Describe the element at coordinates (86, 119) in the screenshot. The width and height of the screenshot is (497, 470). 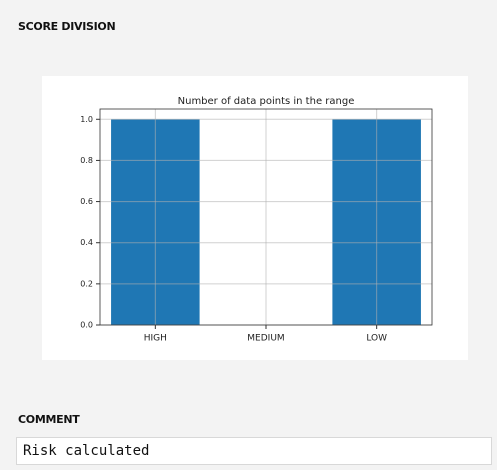
I see `y-tick-label: 1.0` at that location.